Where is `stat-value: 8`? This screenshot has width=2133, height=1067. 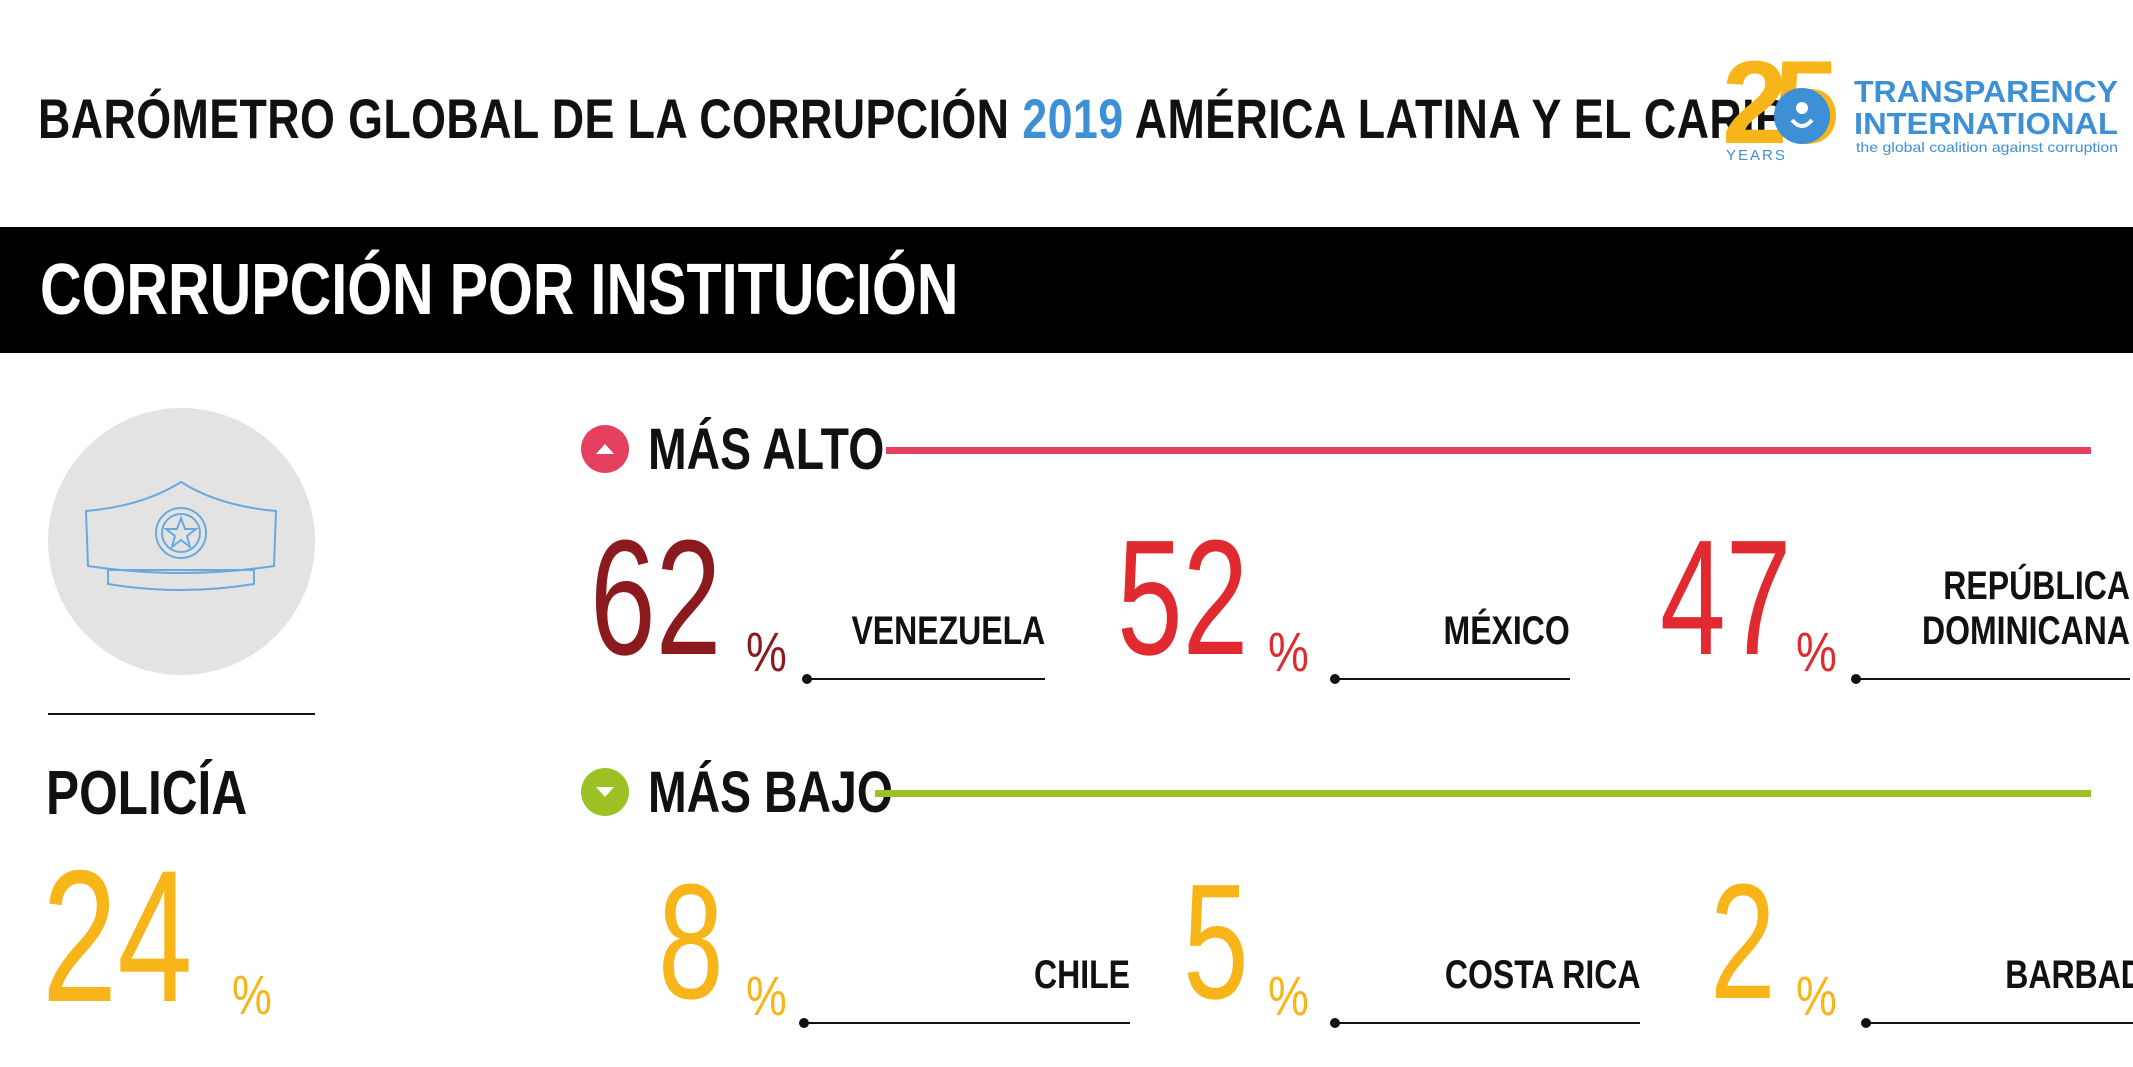
stat-value: 8 is located at coordinates (691, 941).